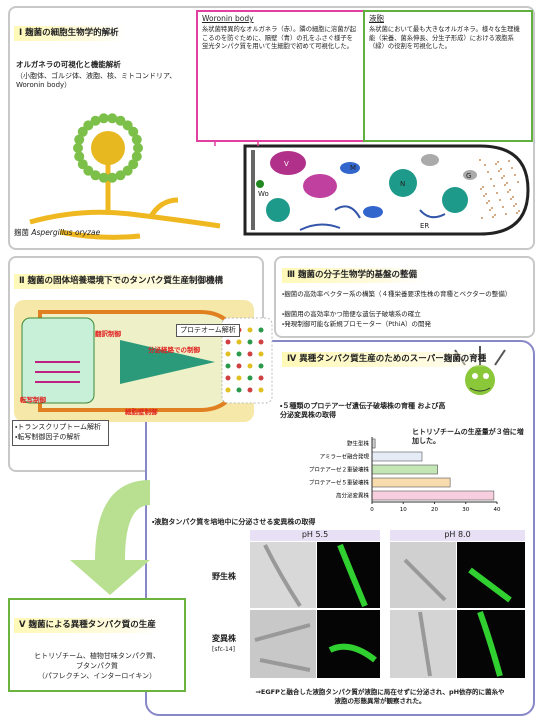 This screenshot has width=540, height=720. Describe the element at coordinates (96, 81) in the screenshot. I see `organelle-list: （小胞体、ゴルジ体、液胞、核、ミトコンドリア、Woronin body）` at that location.